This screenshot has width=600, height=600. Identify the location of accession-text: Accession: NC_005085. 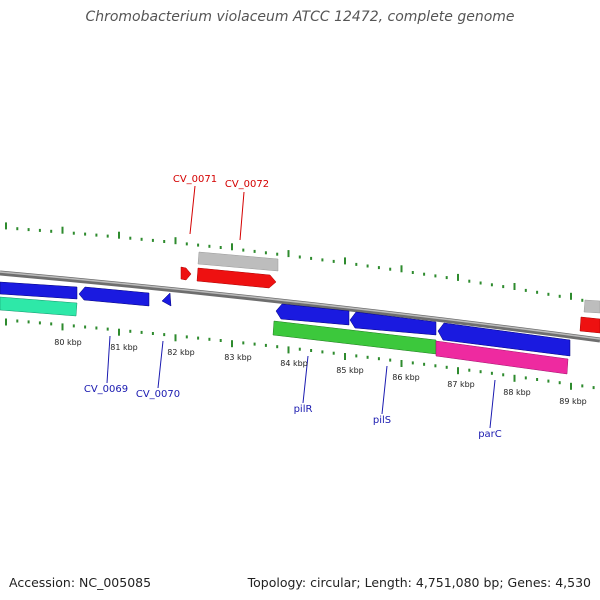
(80, 582).